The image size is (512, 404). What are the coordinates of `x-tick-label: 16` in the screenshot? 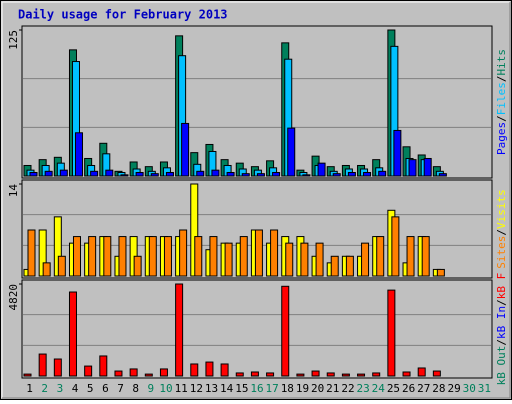 It's located at (256, 388).